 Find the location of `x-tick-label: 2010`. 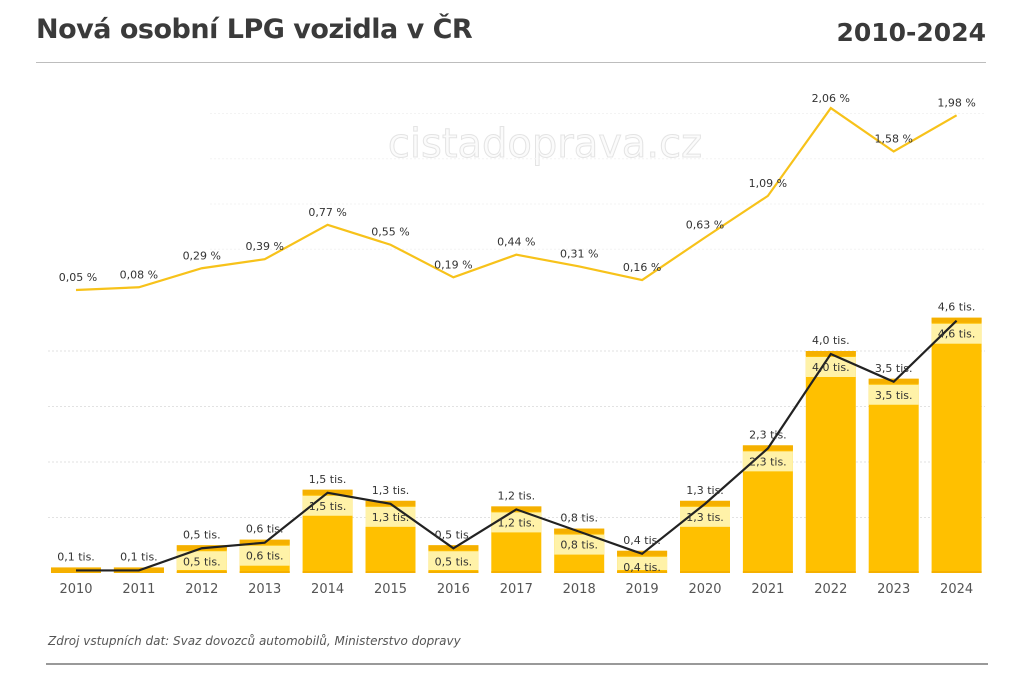

x-tick-label: 2010 is located at coordinates (75, 589).